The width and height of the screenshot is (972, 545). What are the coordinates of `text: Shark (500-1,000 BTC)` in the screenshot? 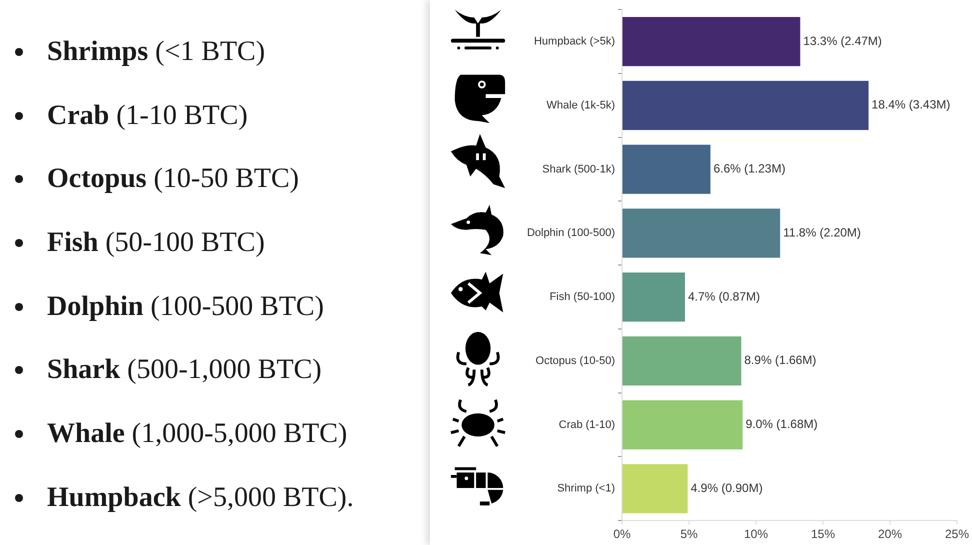 It's located at (184, 370).